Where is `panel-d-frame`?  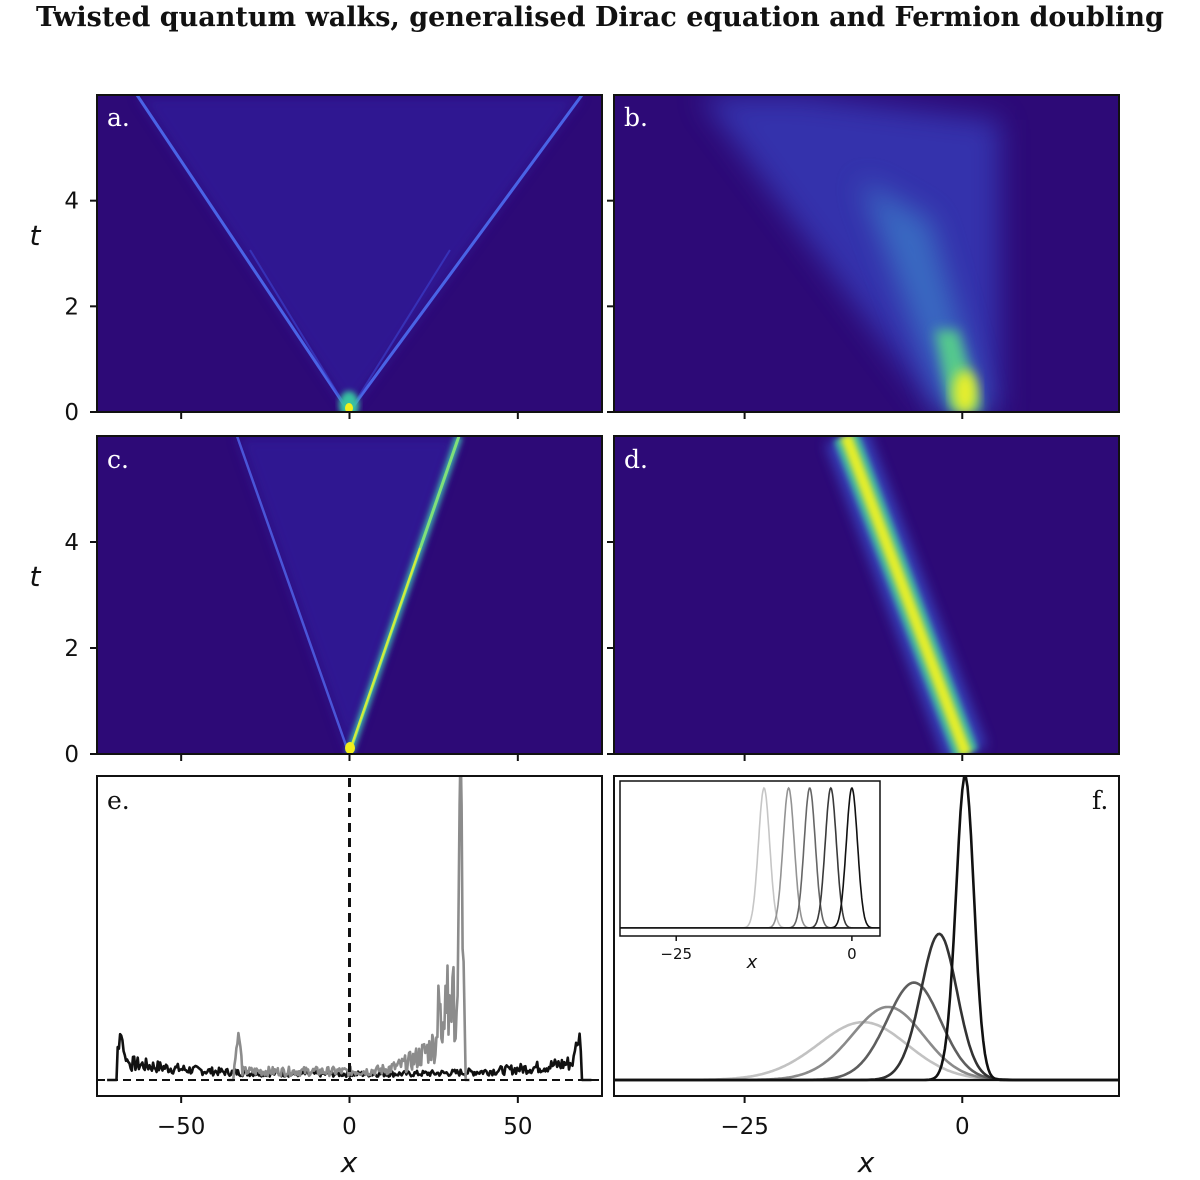
panel-d-frame is located at coordinates (866, 595).